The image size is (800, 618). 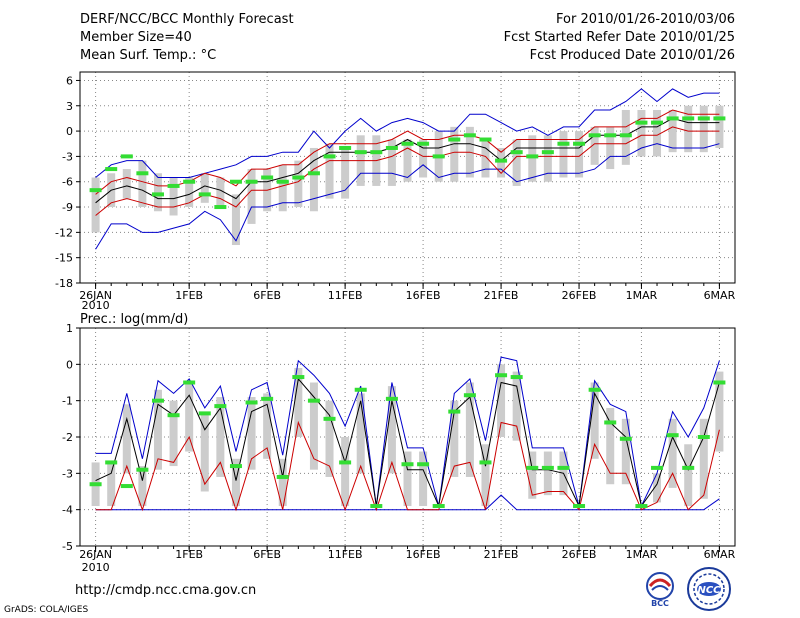 What do you see at coordinates (69, 106) in the screenshot?
I see `y-tick-label: 3` at bounding box center [69, 106].